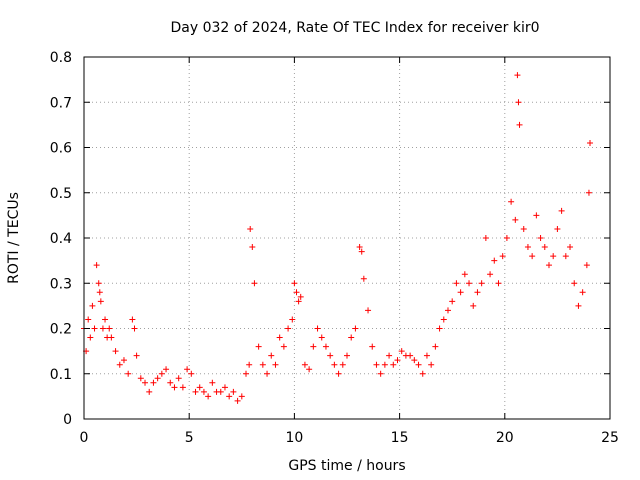  Describe the element at coordinates (61, 375) in the screenshot. I see `y-tick-label: 0.1` at that location.